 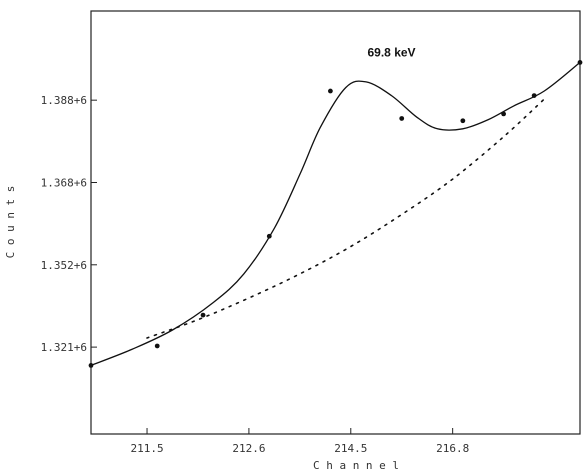 What do you see at coordinates (146, 448) in the screenshot?
I see `x-tick-label: 211.5` at bounding box center [146, 448].